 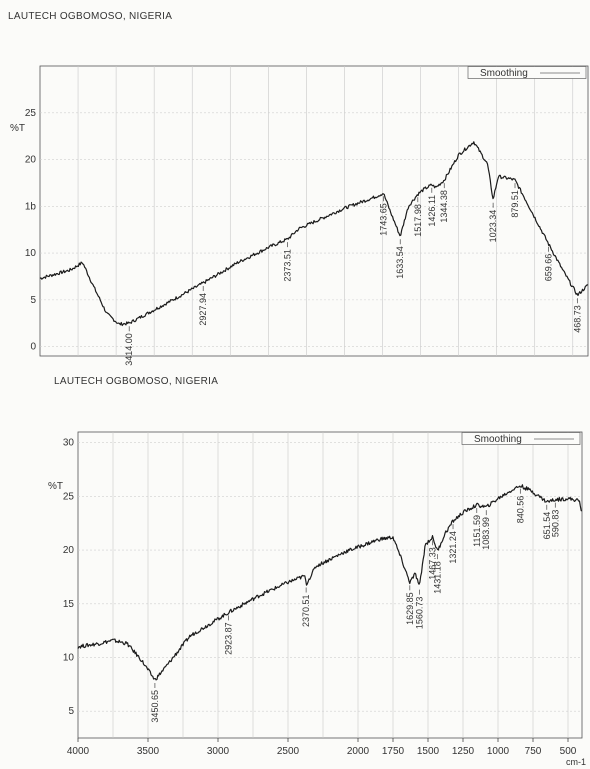 What do you see at coordinates (218, 751) in the screenshot?
I see `x-tick-label: 3000` at bounding box center [218, 751].